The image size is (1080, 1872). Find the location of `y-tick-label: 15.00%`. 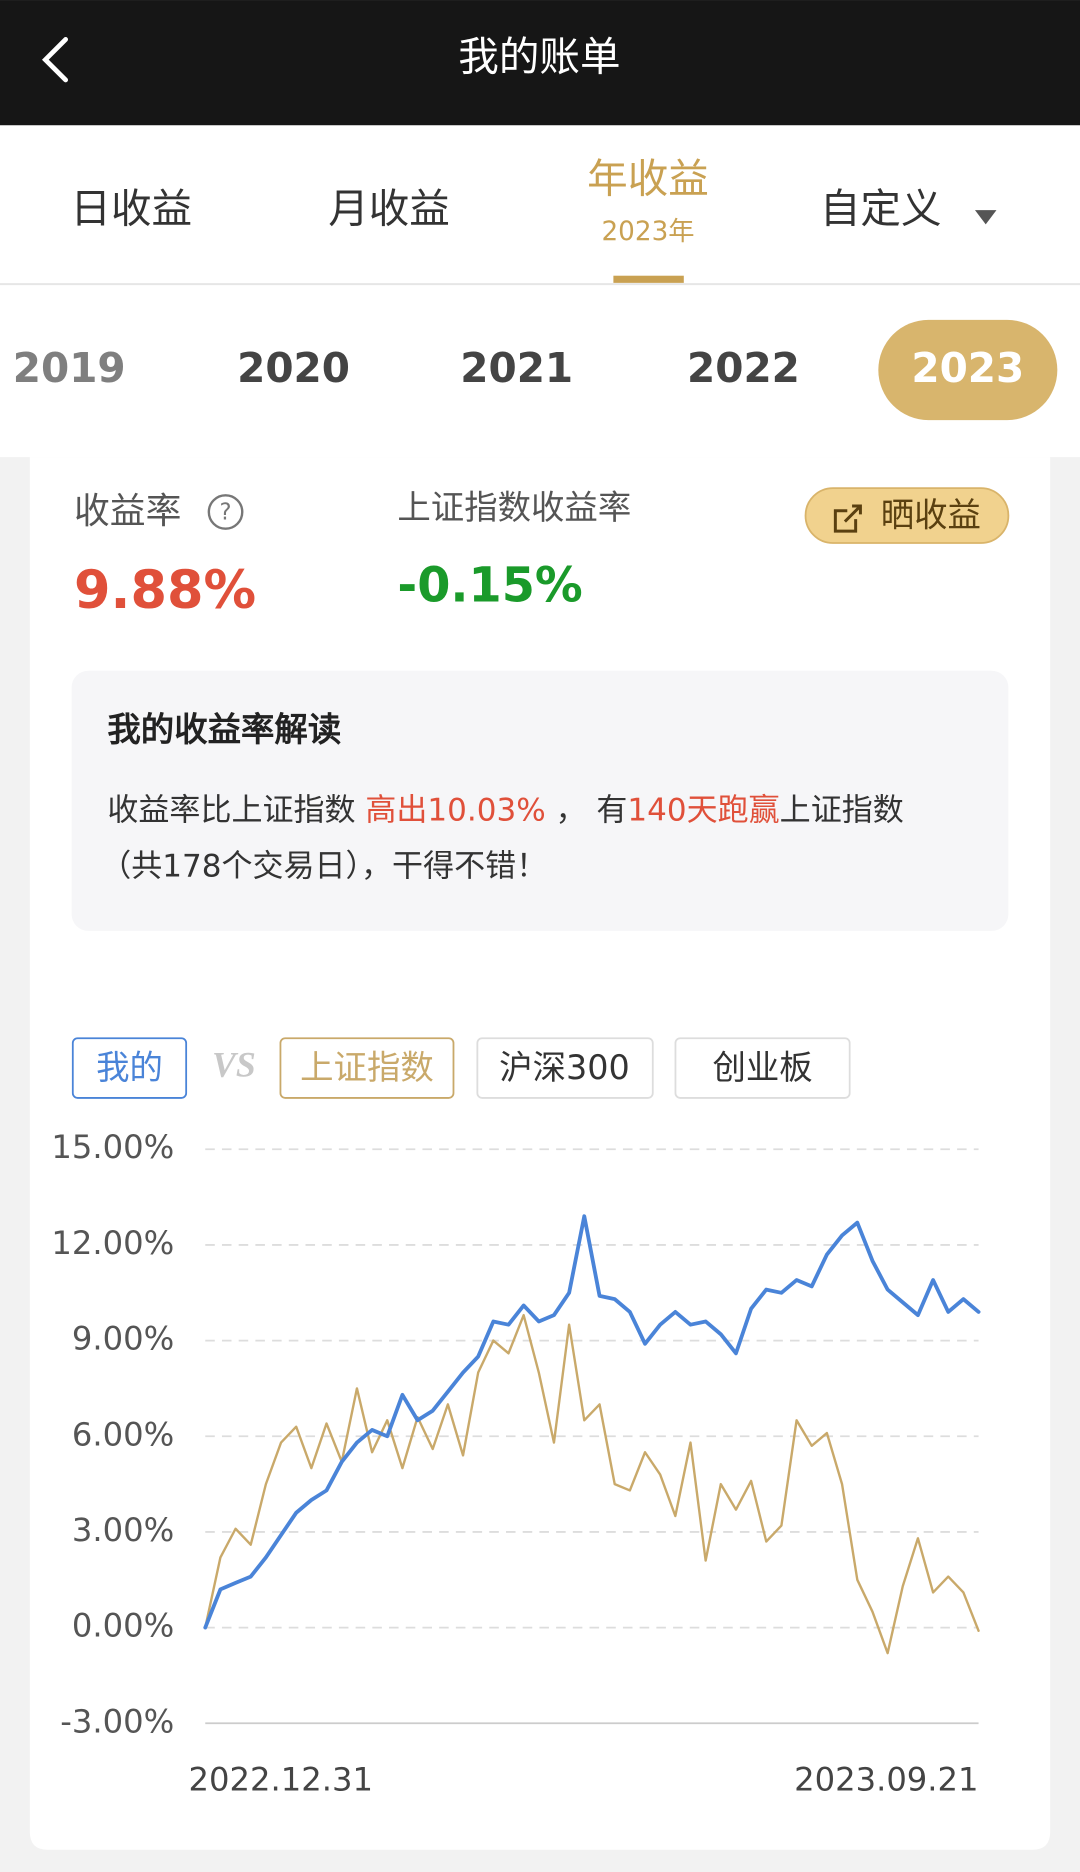

y-tick-label: 15.00% is located at coordinates (112, 1147).